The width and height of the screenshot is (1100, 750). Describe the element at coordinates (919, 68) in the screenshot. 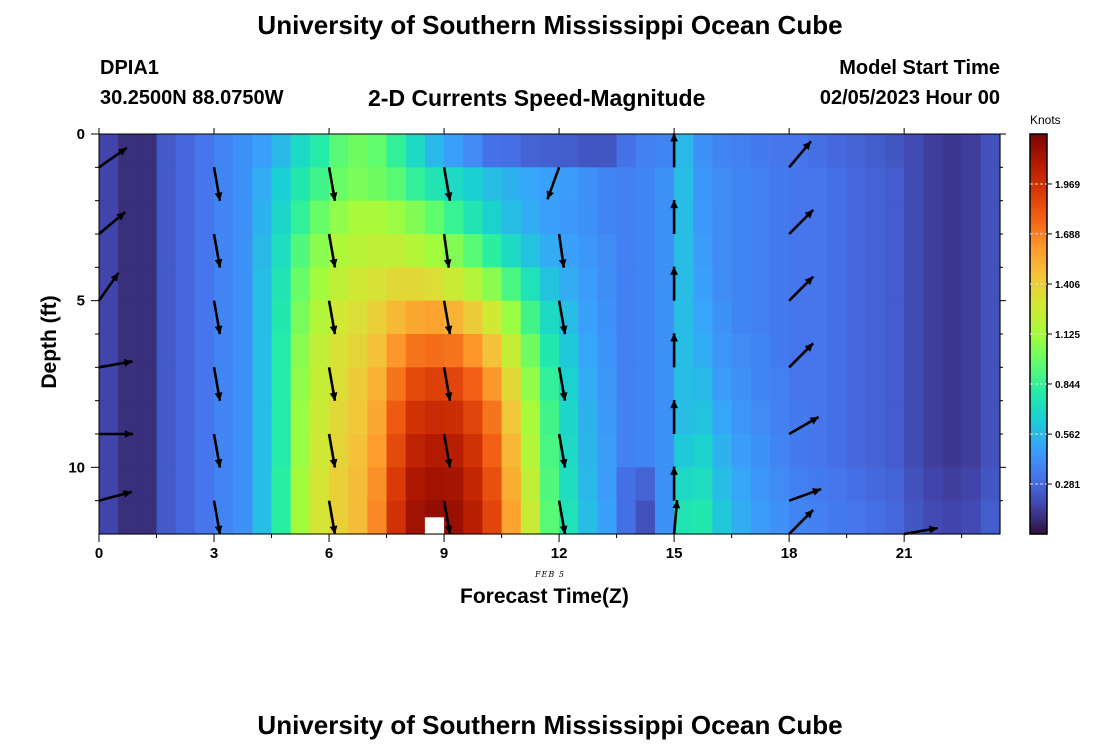

I see `model-start-label: Model Start Time` at that location.